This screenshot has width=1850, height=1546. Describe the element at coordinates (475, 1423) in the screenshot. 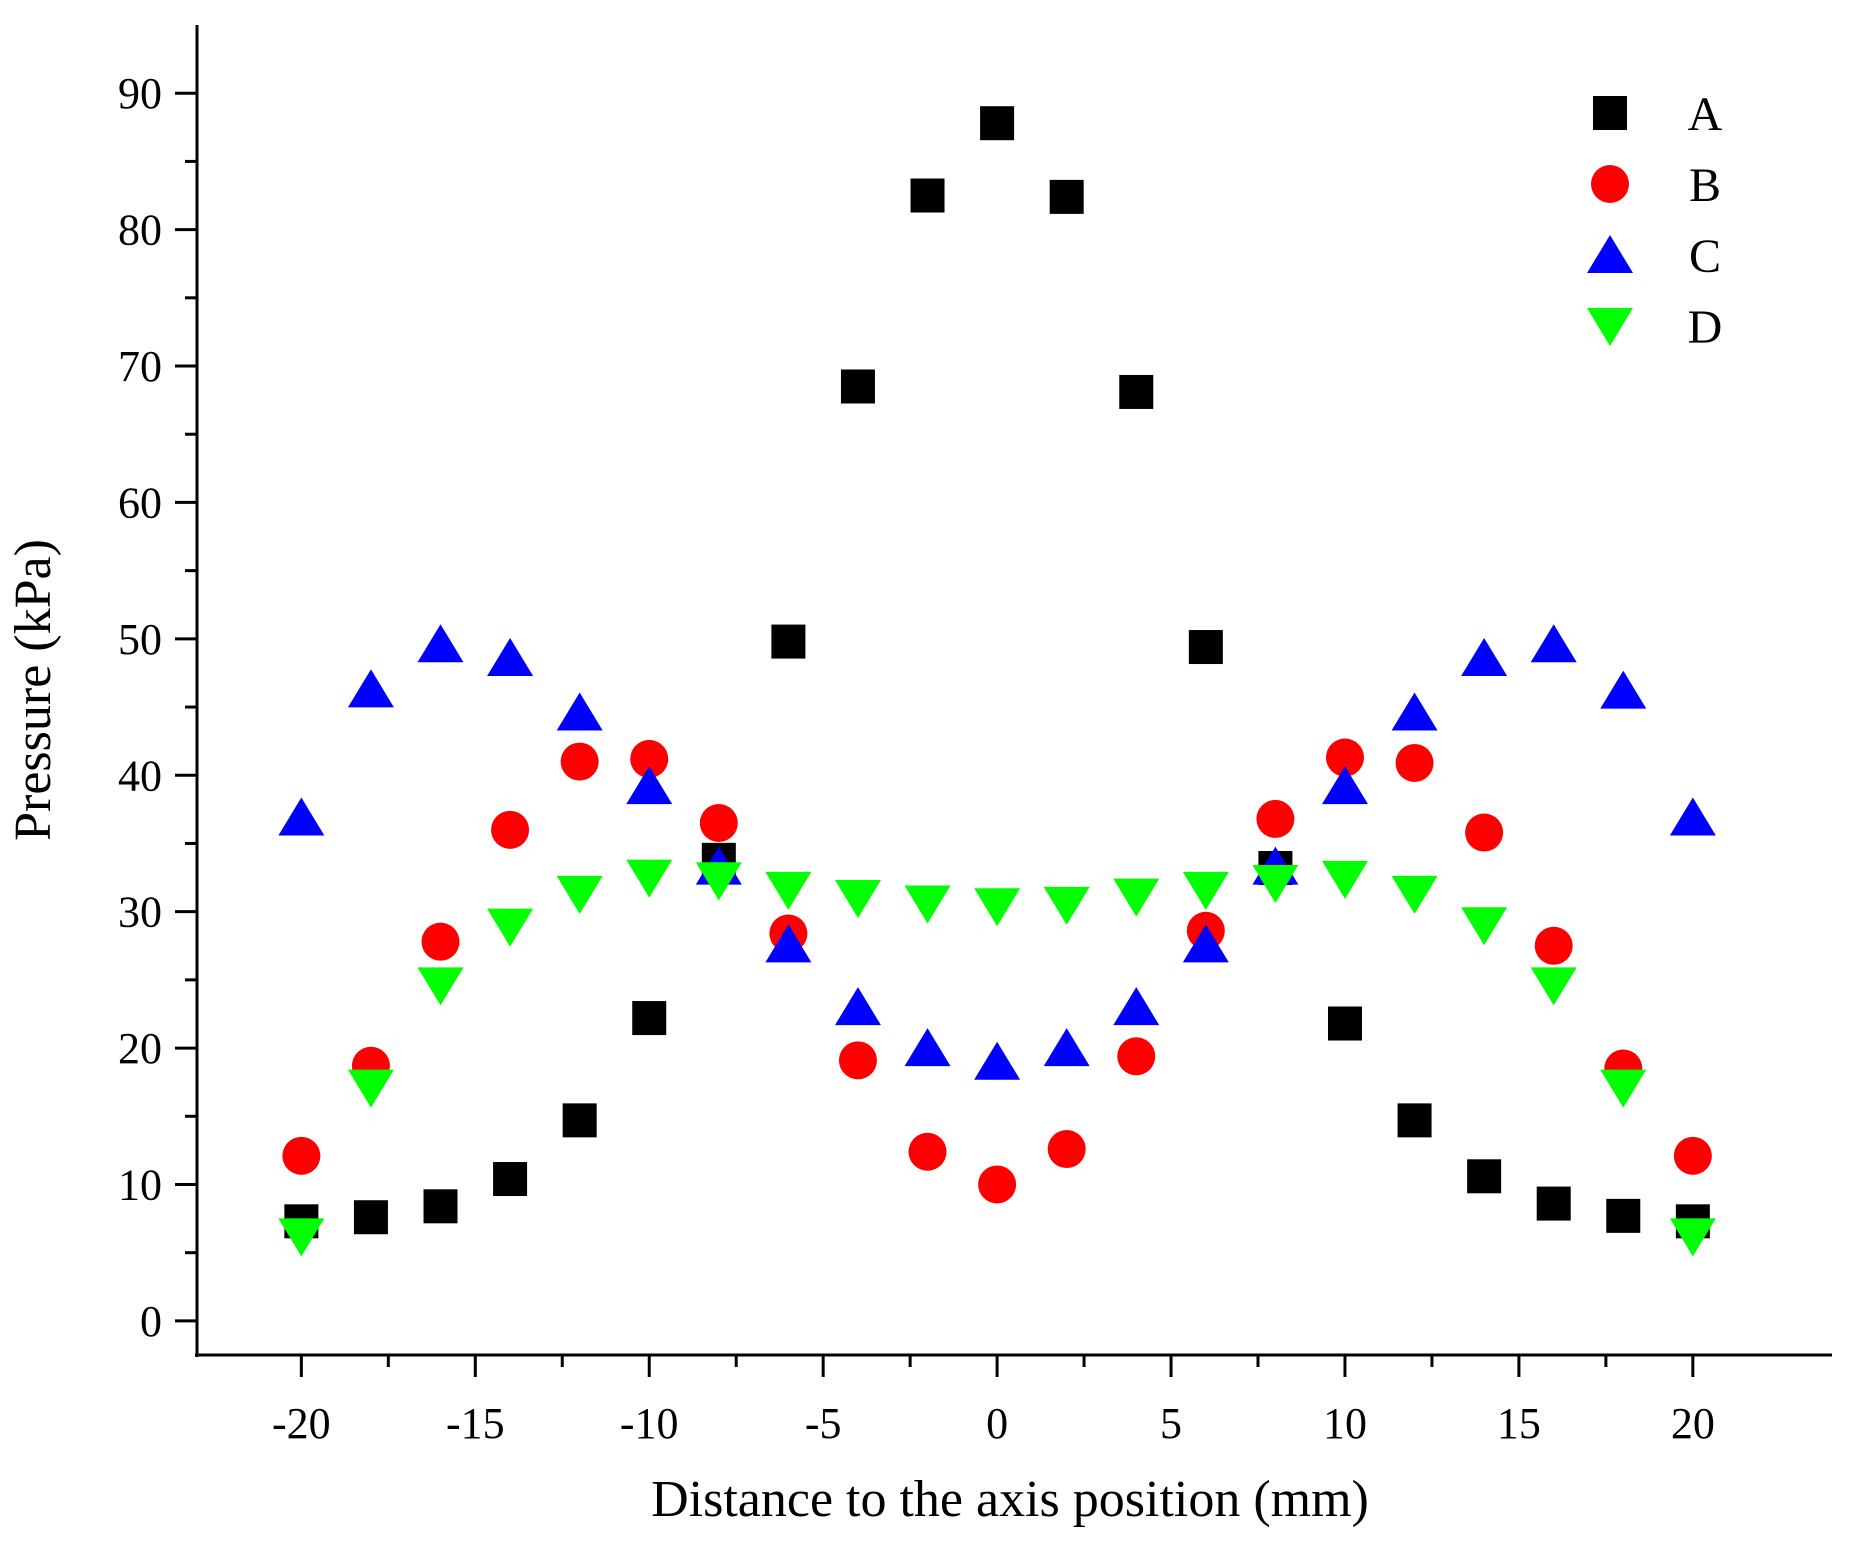

I see `x-tick-label: -15` at that location.